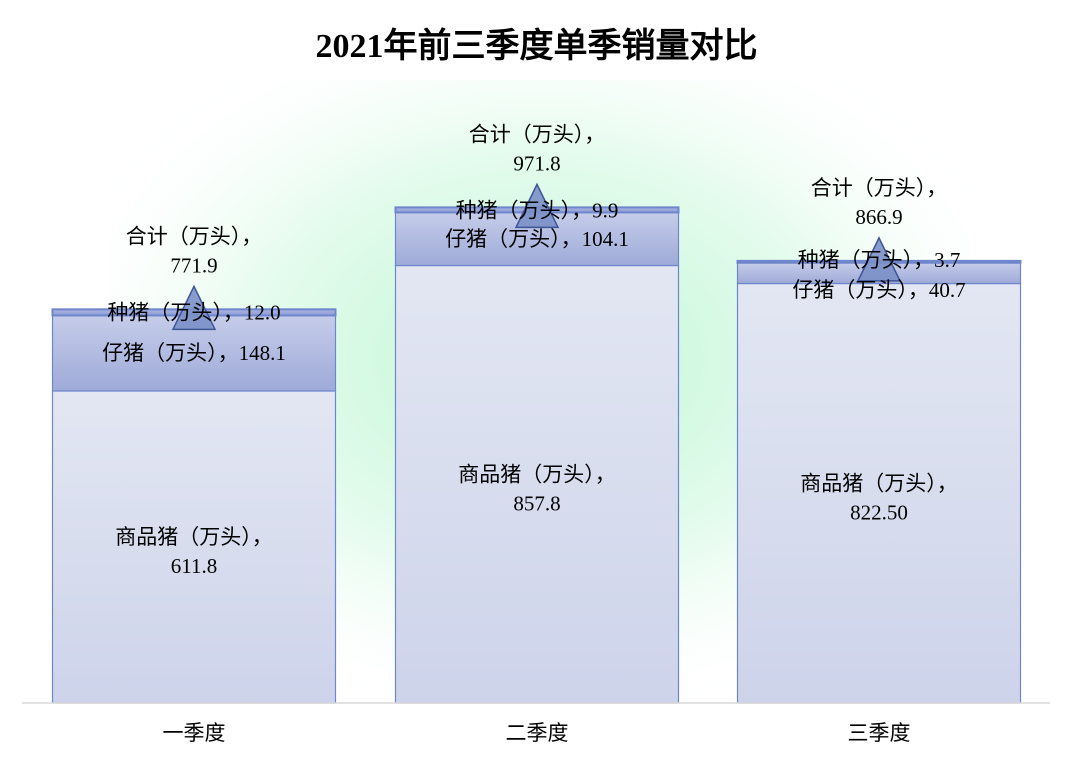  Describe the element at coordinates (194, 353) in the screenshot. I see `label-piglet-1: 仔猪（万头），148.1` at that location.